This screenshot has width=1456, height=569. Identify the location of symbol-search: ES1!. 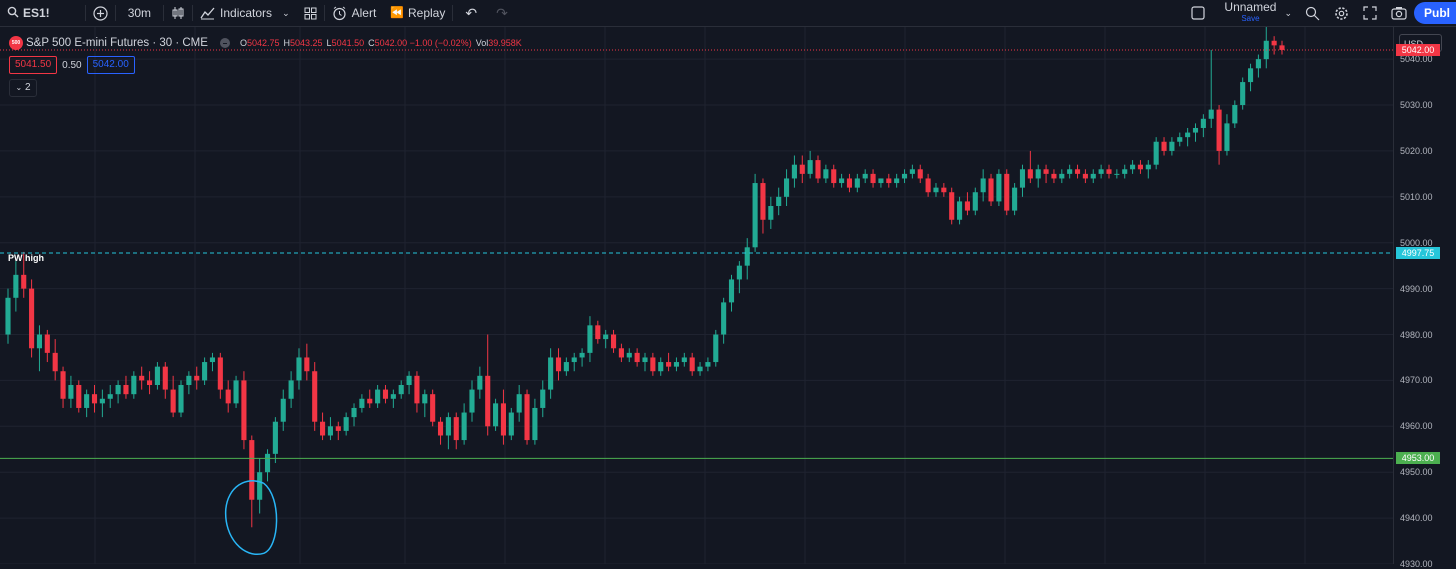
(28, 13).